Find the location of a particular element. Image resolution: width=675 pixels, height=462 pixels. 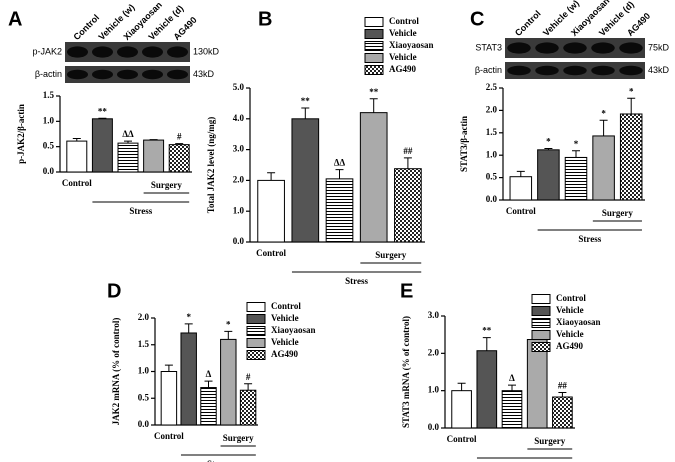

significance-mark: Δ is located at coordinates (512, 378).